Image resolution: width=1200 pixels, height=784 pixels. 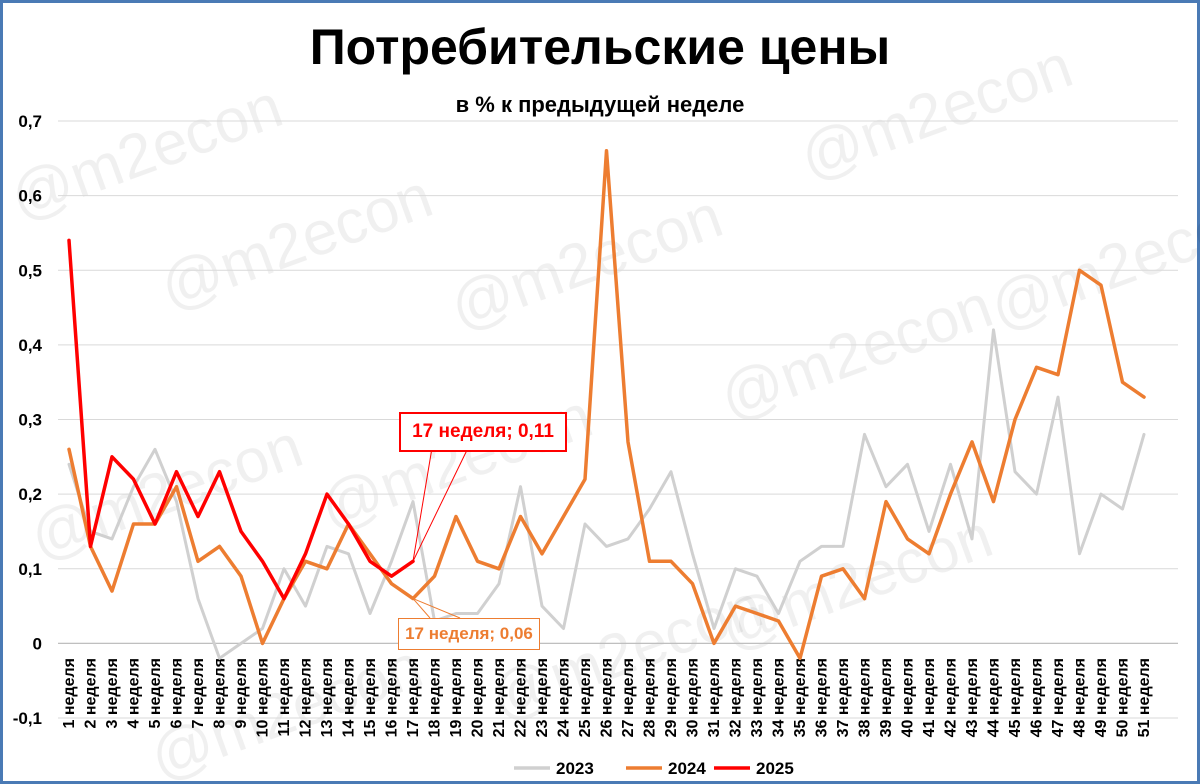 I want to click on x-tick-label: 48 неделя, so click(x=1080, y=697).